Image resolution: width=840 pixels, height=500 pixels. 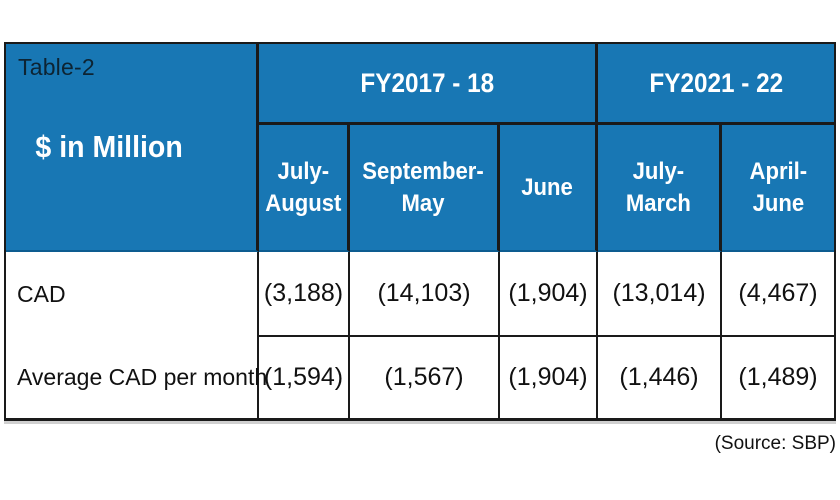 I want to click on column-group-fy2017-18-label: FY2017 - 18, so click(x=427, y=82).